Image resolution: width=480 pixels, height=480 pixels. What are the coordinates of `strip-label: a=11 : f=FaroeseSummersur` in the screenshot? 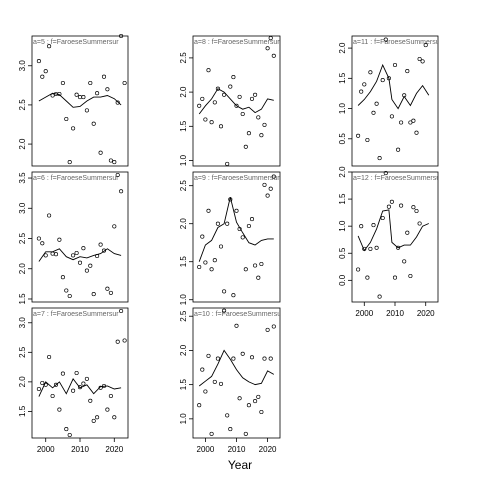 It's located at (398, 42).